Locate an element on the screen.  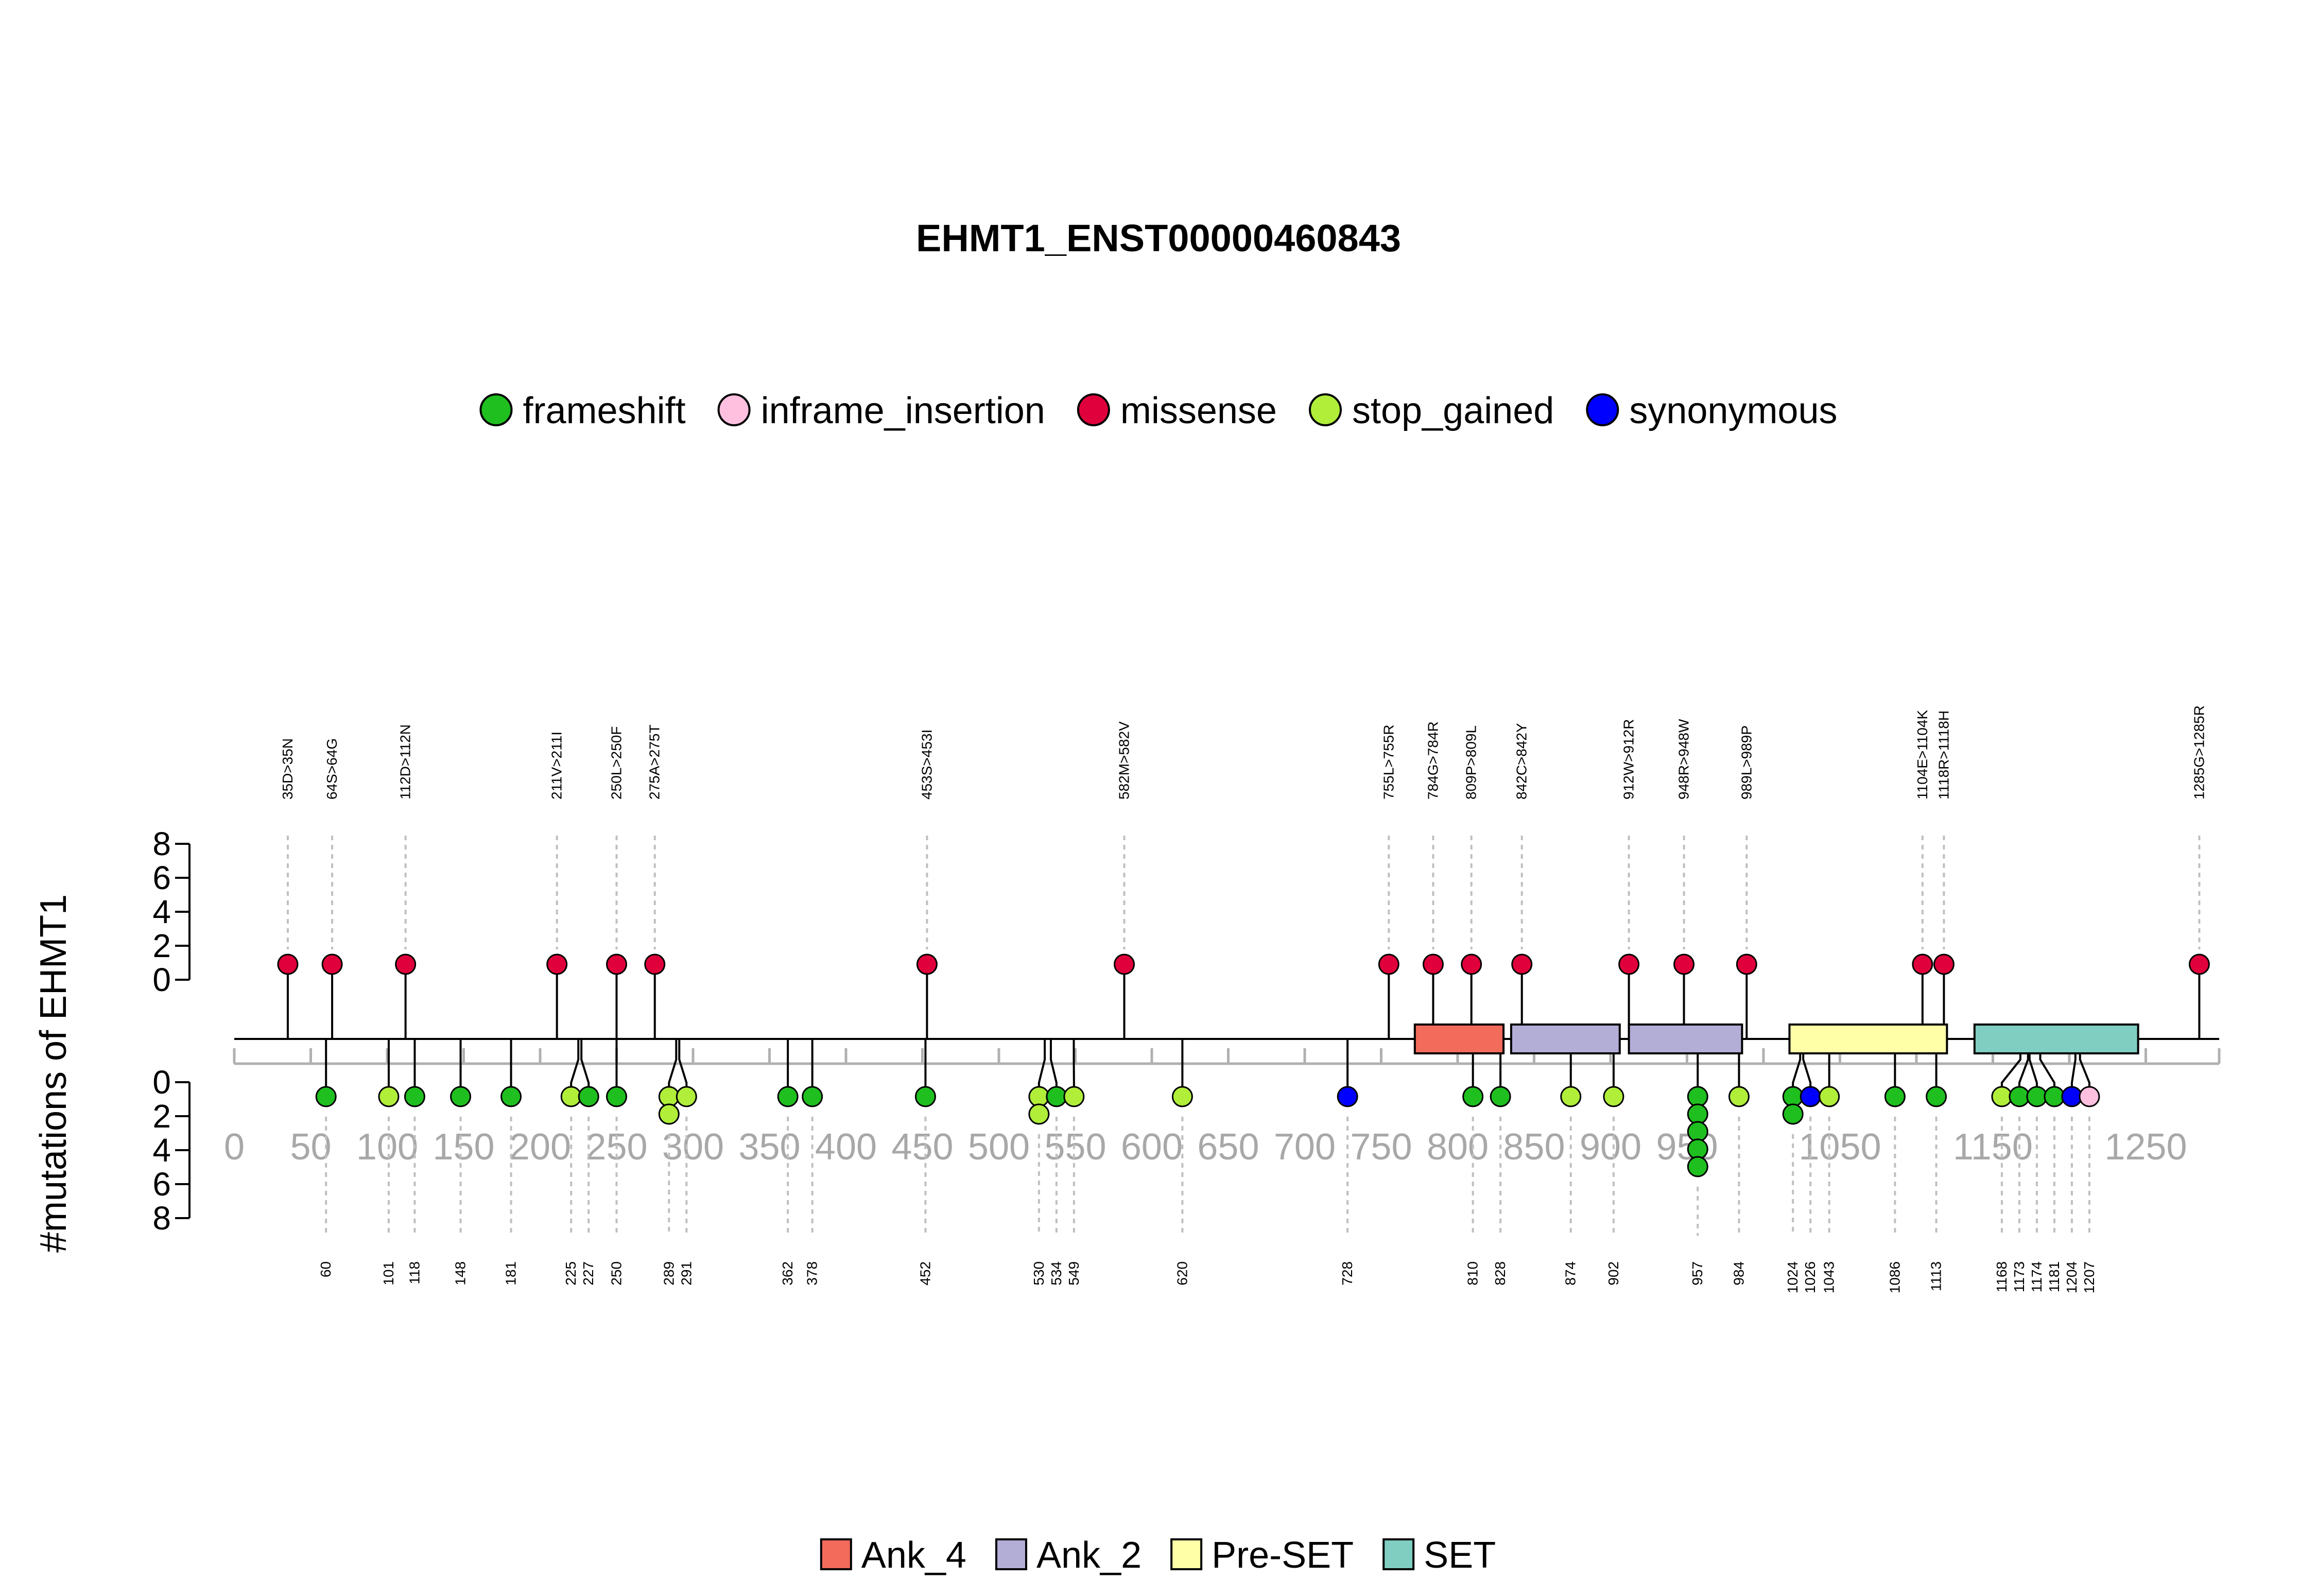
legend-item-ank-4: Ank_4 is located at coordinates (893, 1556).